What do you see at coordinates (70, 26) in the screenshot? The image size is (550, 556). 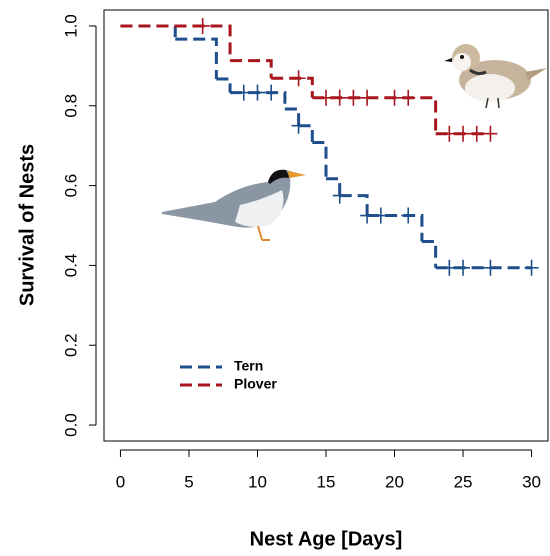 I see `y-tick-label: 1.0` at bounding box center [70, 26].